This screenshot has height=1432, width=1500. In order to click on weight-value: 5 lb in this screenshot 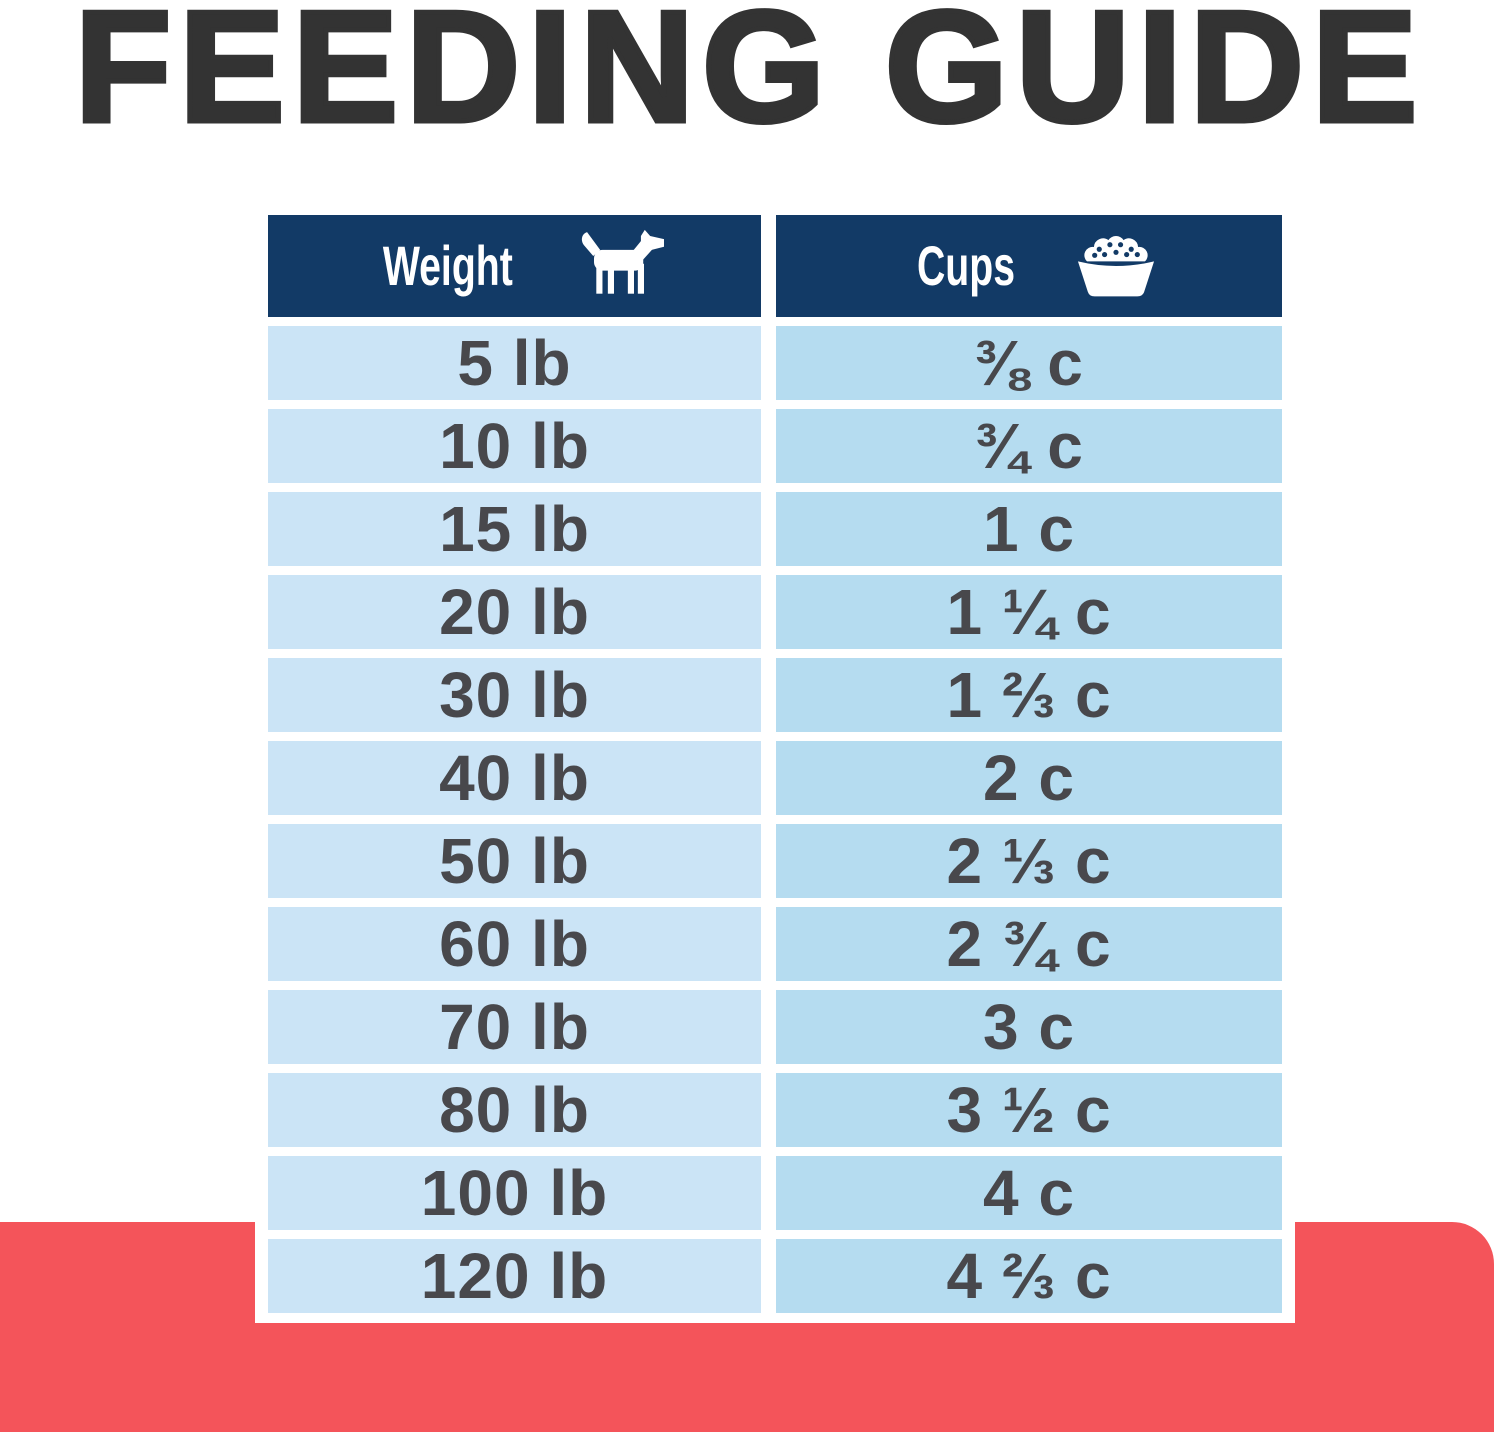, I will do `click(514, 363)`.